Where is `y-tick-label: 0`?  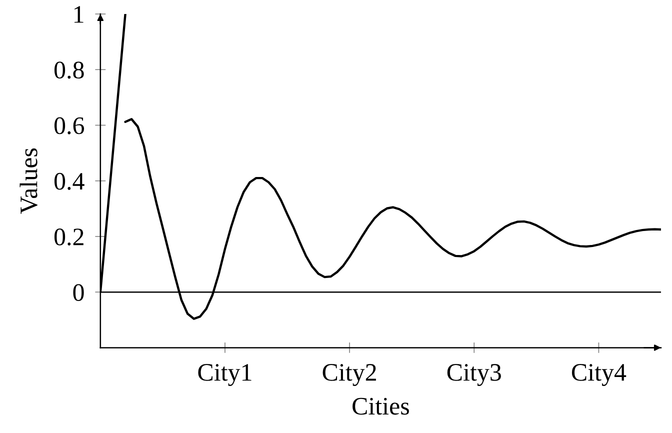 y-tick-label: 0 is located at coordinates (78, 293).